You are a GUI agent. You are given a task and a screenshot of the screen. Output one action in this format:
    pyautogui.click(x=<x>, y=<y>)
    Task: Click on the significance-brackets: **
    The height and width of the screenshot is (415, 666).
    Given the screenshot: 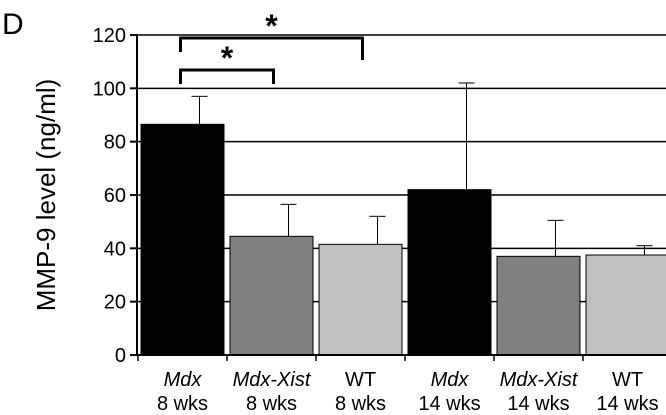 What is the action you would take?
    pyautogui.click(x=271, y=46)
    